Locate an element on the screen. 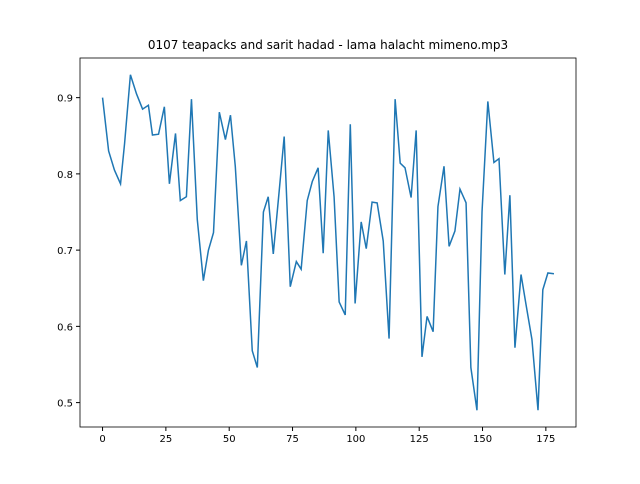  y-tick-label: 0.7 is located at coordinates (65, 251).